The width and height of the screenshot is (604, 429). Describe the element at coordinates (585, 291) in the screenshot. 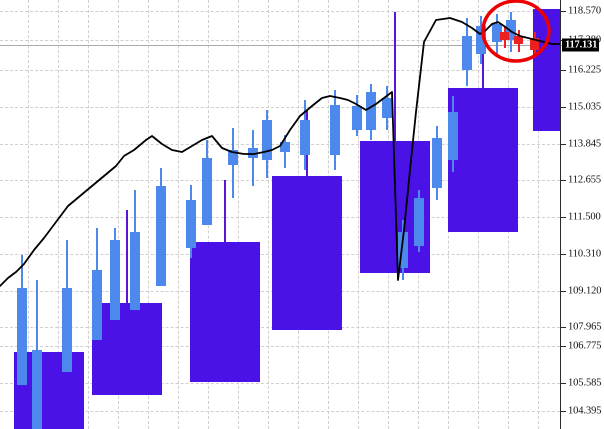

I see `price-axis-tick-label: 109.120` at that location.